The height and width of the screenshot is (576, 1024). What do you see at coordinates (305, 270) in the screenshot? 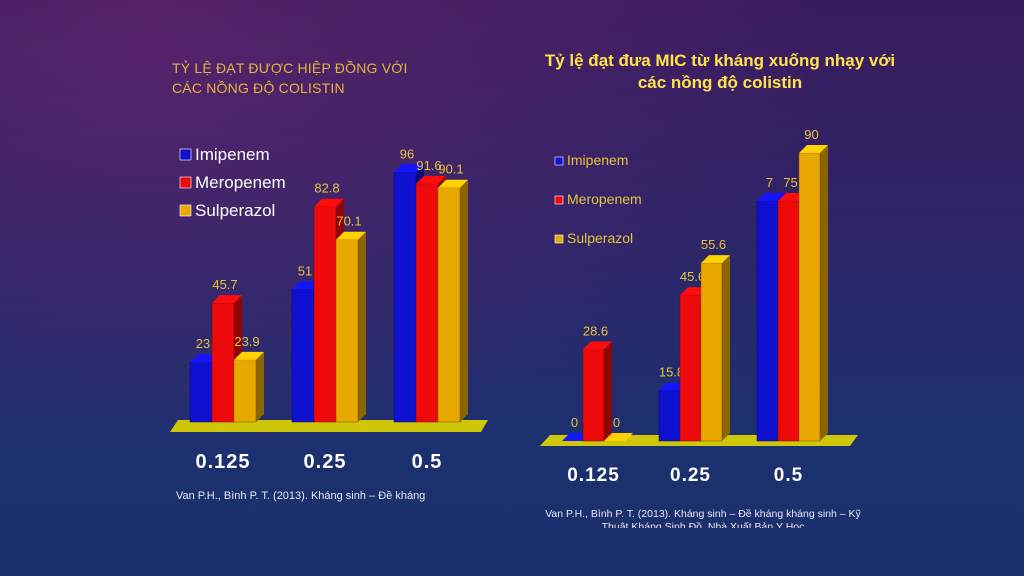
I see `data-label-imipenem-0.25: 51` at bounding box center [305, 270].